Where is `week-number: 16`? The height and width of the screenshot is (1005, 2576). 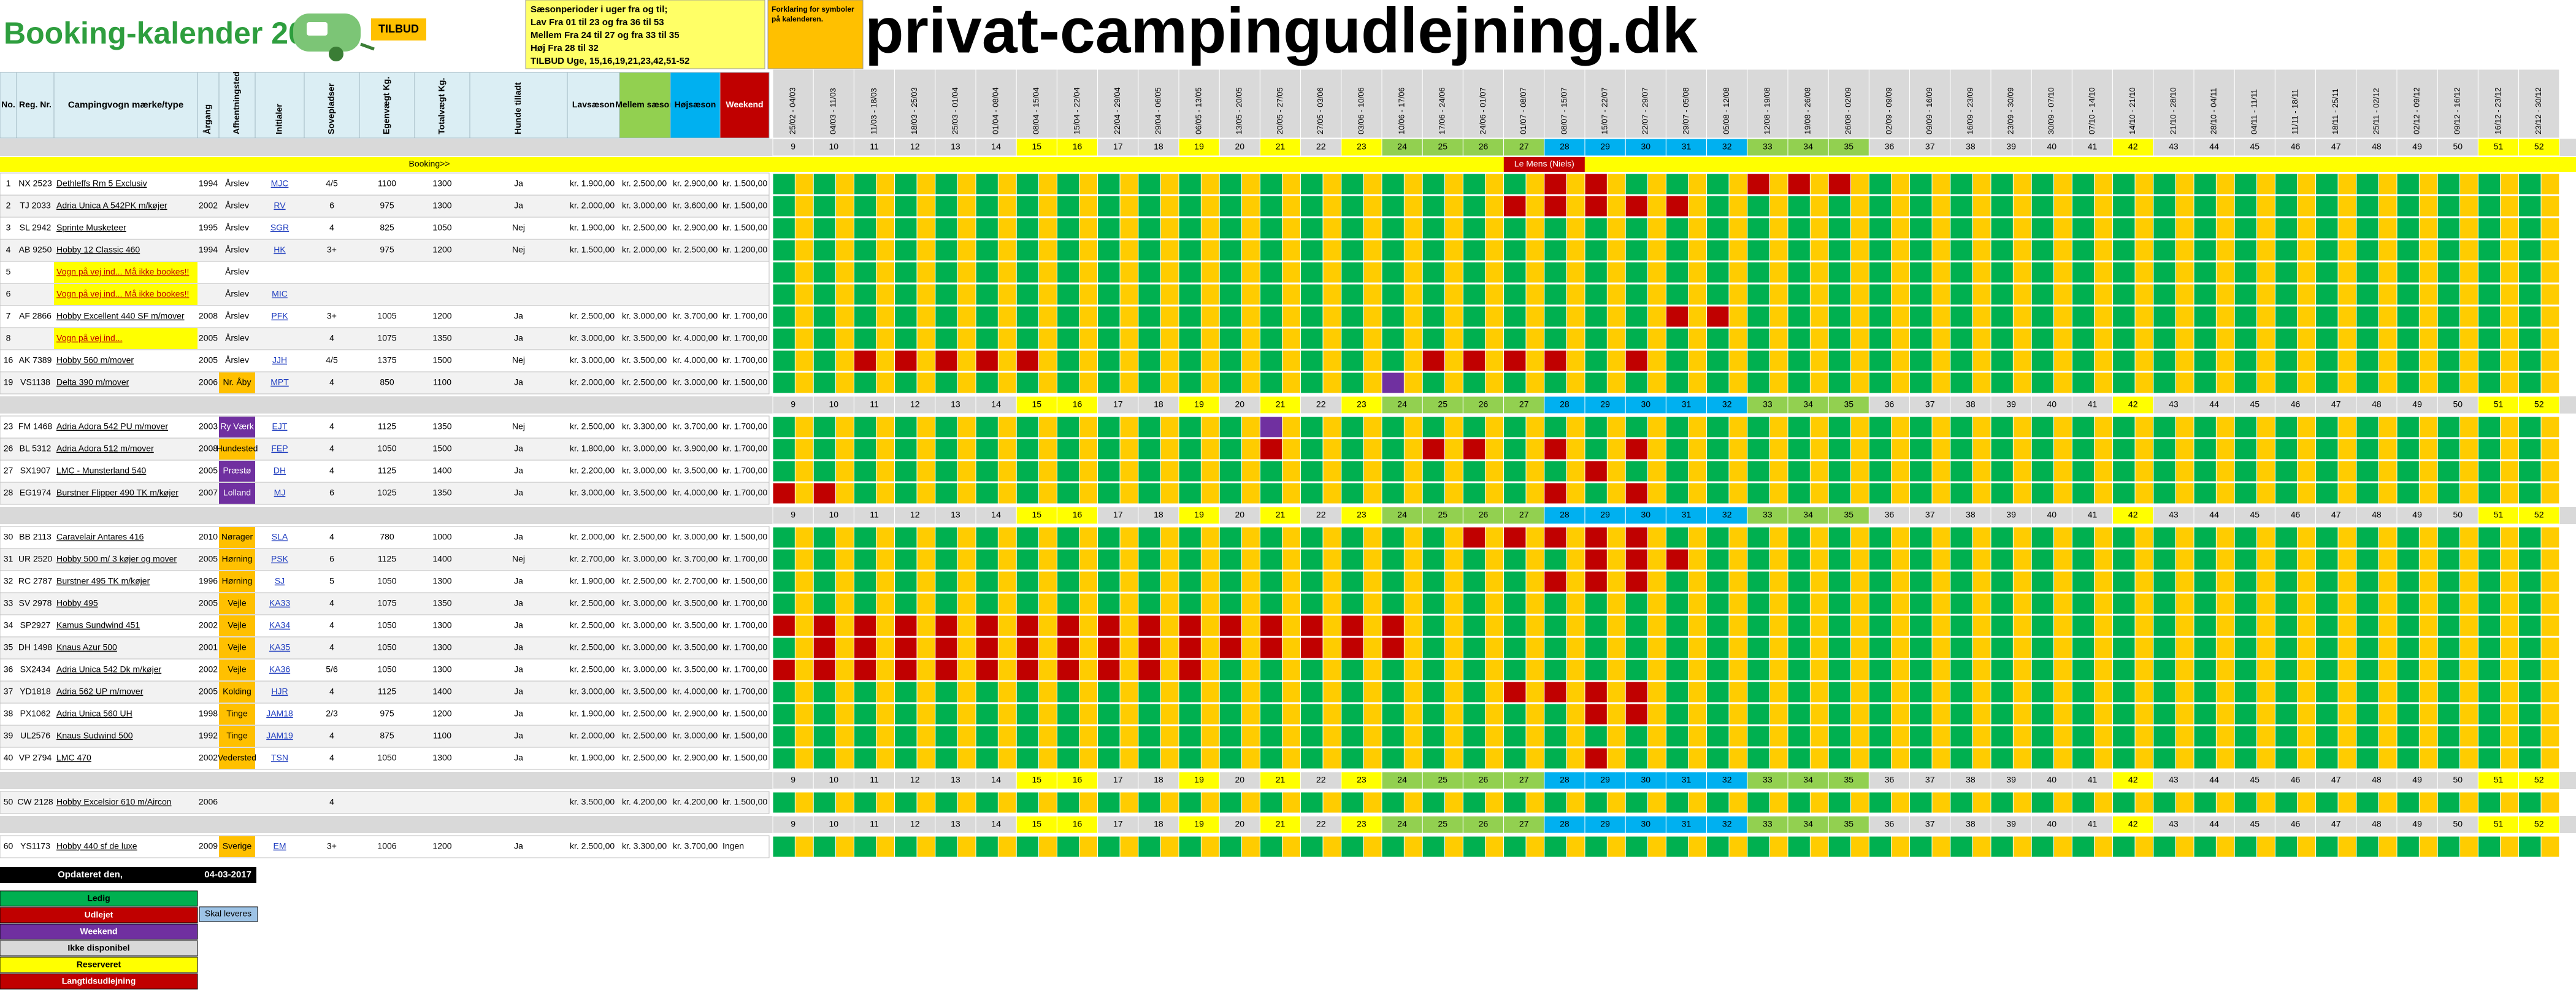 week-number: 16 is located at coordinates (1078, 147).